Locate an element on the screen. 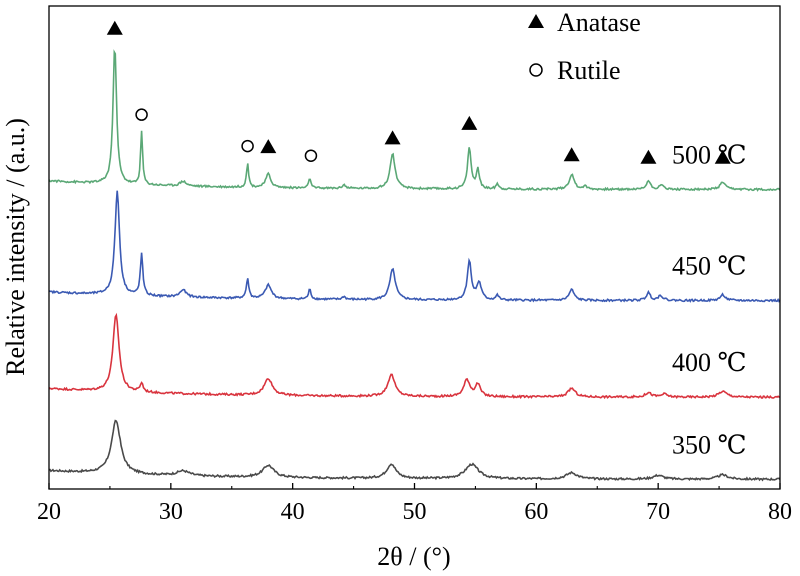 This screenshot has height=576, width=800. rutile-legend-marker is located at coordinates (536, 70).